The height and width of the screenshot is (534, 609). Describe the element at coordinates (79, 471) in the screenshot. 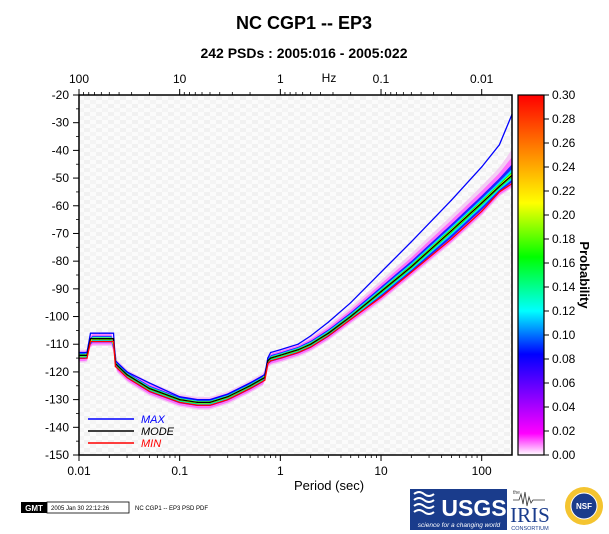

I see `x-tick-label: 0.01` at that location.